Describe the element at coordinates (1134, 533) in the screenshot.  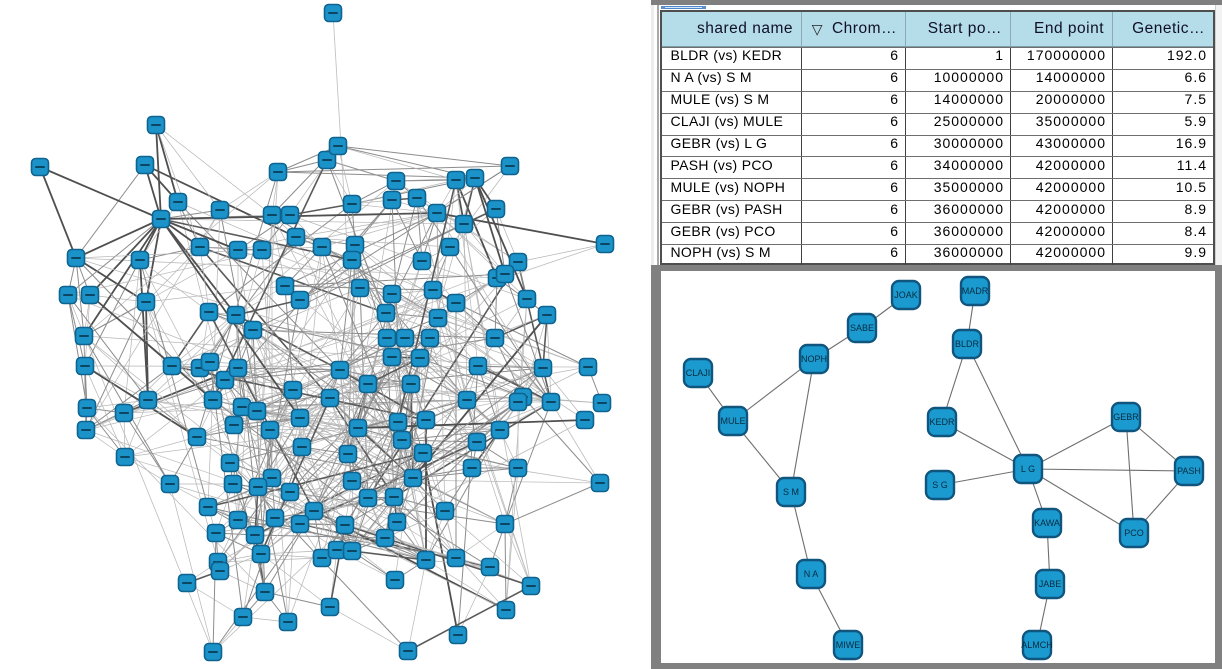
I see `svg-text: PCO` at that location.